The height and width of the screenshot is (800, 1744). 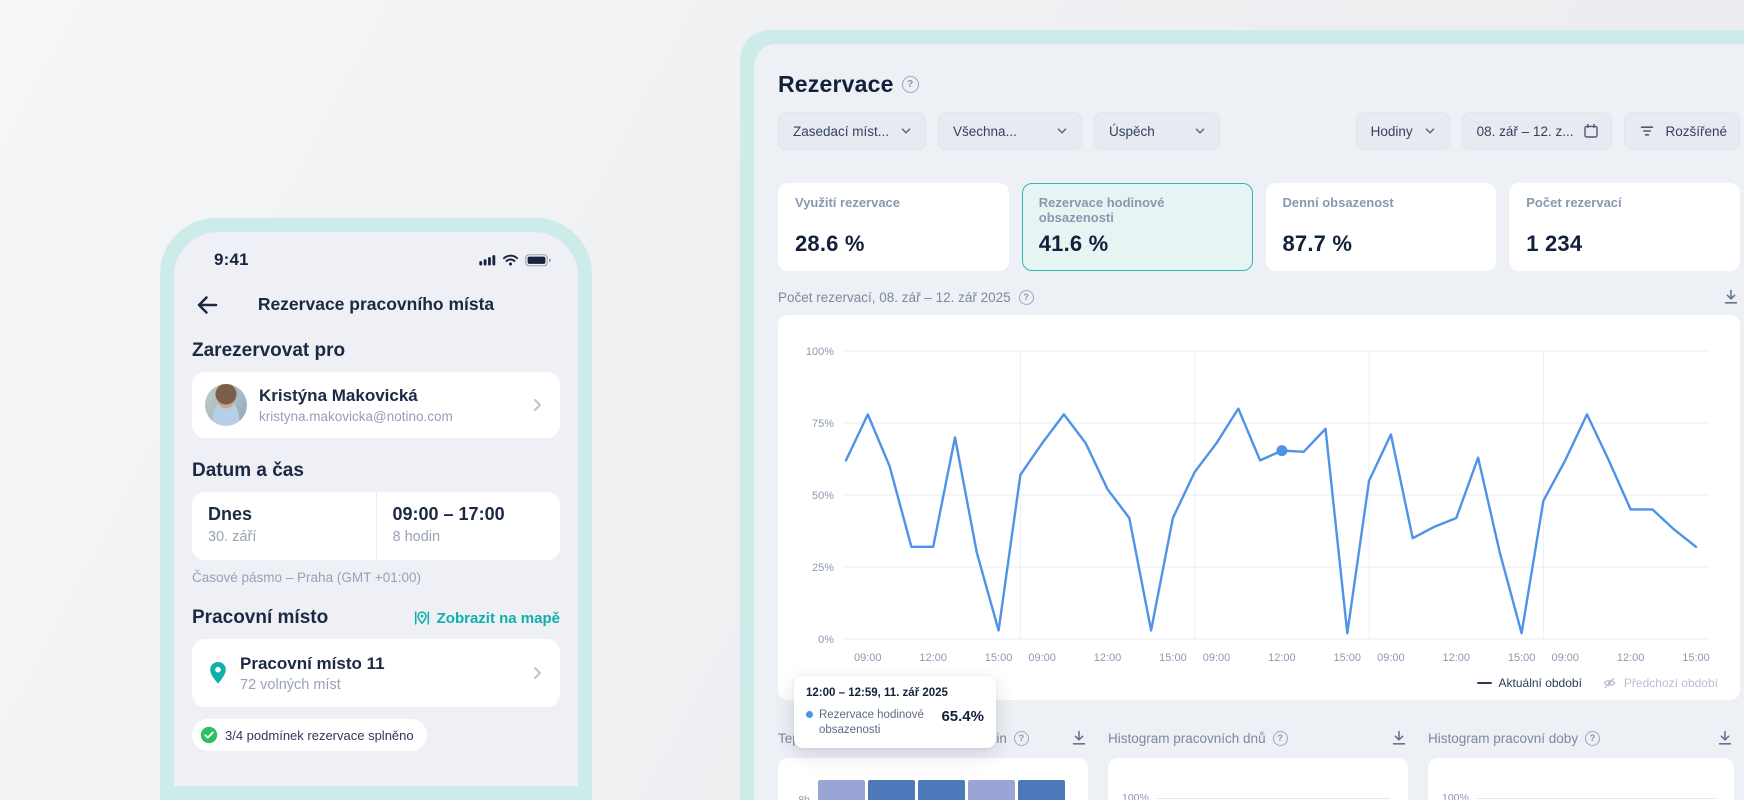 I want to click on histogram-hours-title: Histogram pracovní doby, so click(x=1503, y=738).